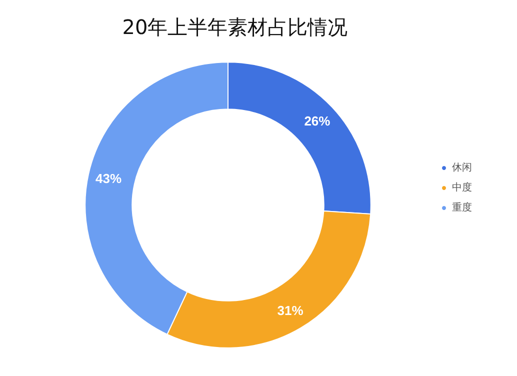 This screenshot has height=376, width=517. I want to click on data-label: 31%, so click(290, 310).